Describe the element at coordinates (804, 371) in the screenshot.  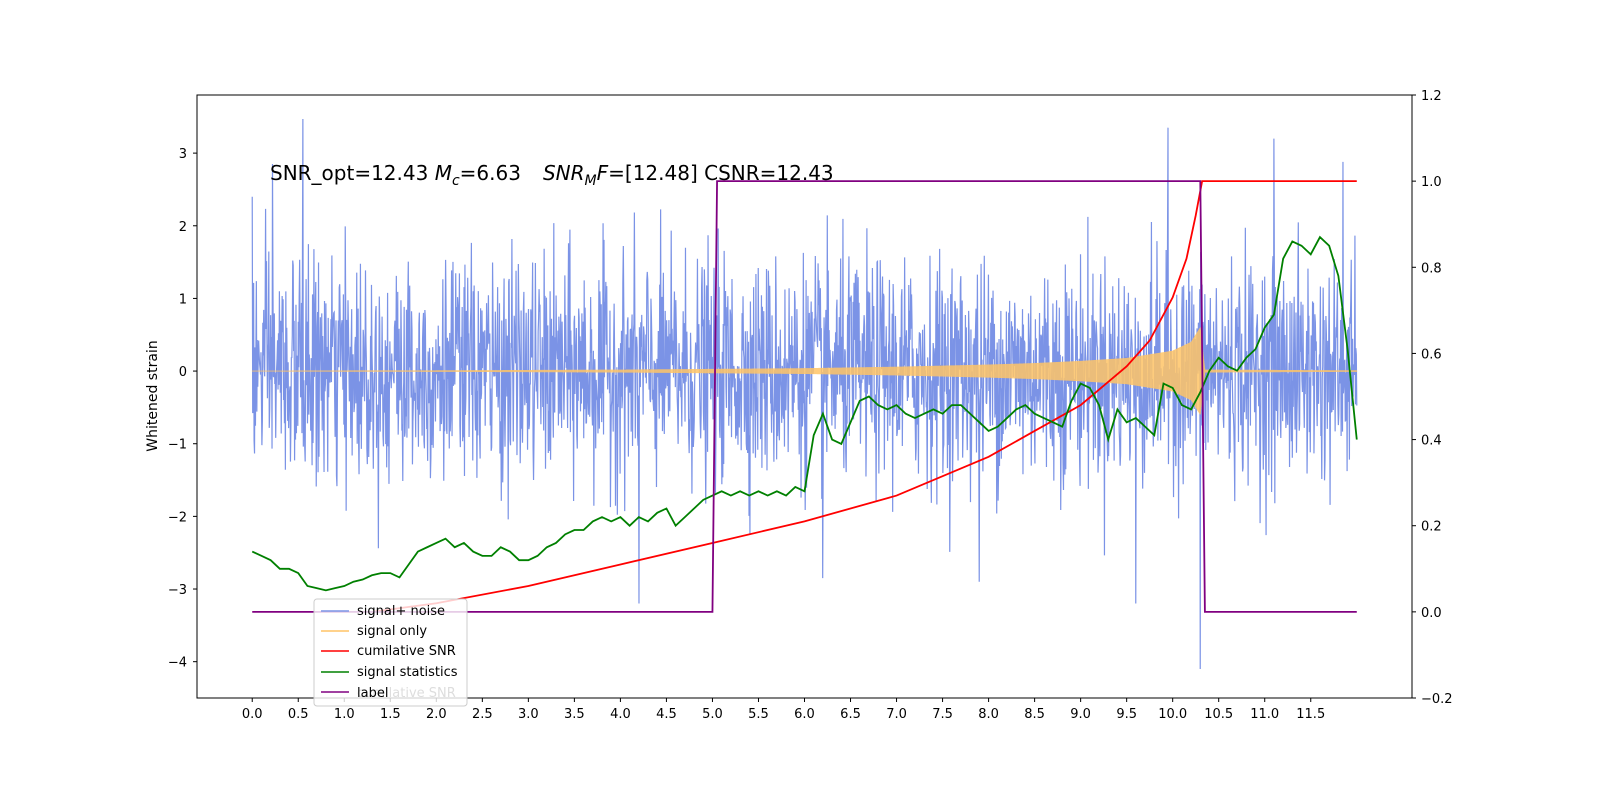
I see `series-signal-only` at that location.